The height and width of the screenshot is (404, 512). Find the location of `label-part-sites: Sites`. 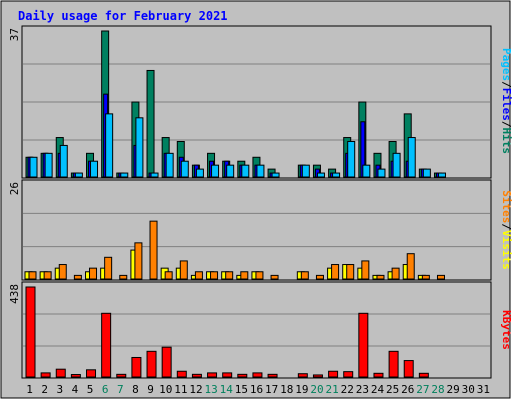

label-part-sites: Sites is located at coordinates (506, 206).